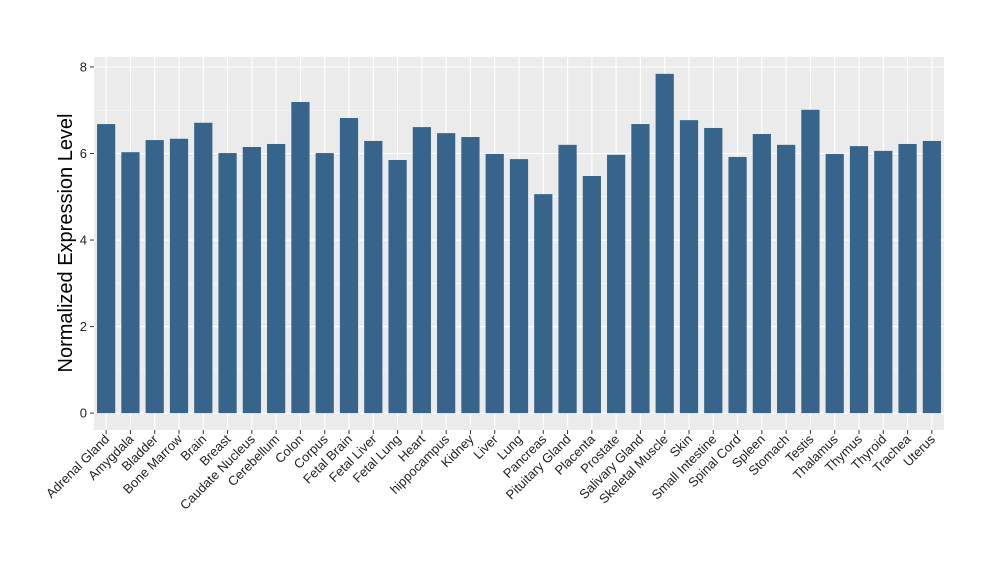 Image resolution: width=1000 pixels, height=580 pixels. What do you see at coordinates (883, 282) in the screenshot?
I see `bar-thyroid` at bounding box center [883, 282].